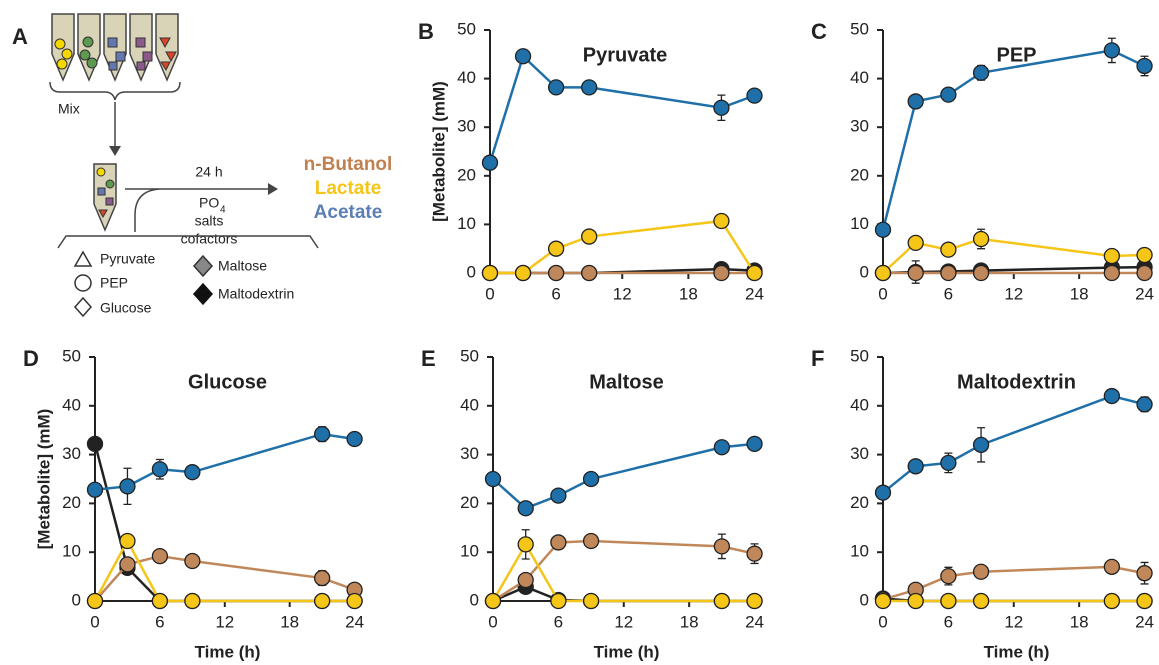 The width and height of the screenshot is (1159, 665). Describe the element at coordinates (127, 259) in the screenshot. I see `legend-text: Pyruvate` at that location.